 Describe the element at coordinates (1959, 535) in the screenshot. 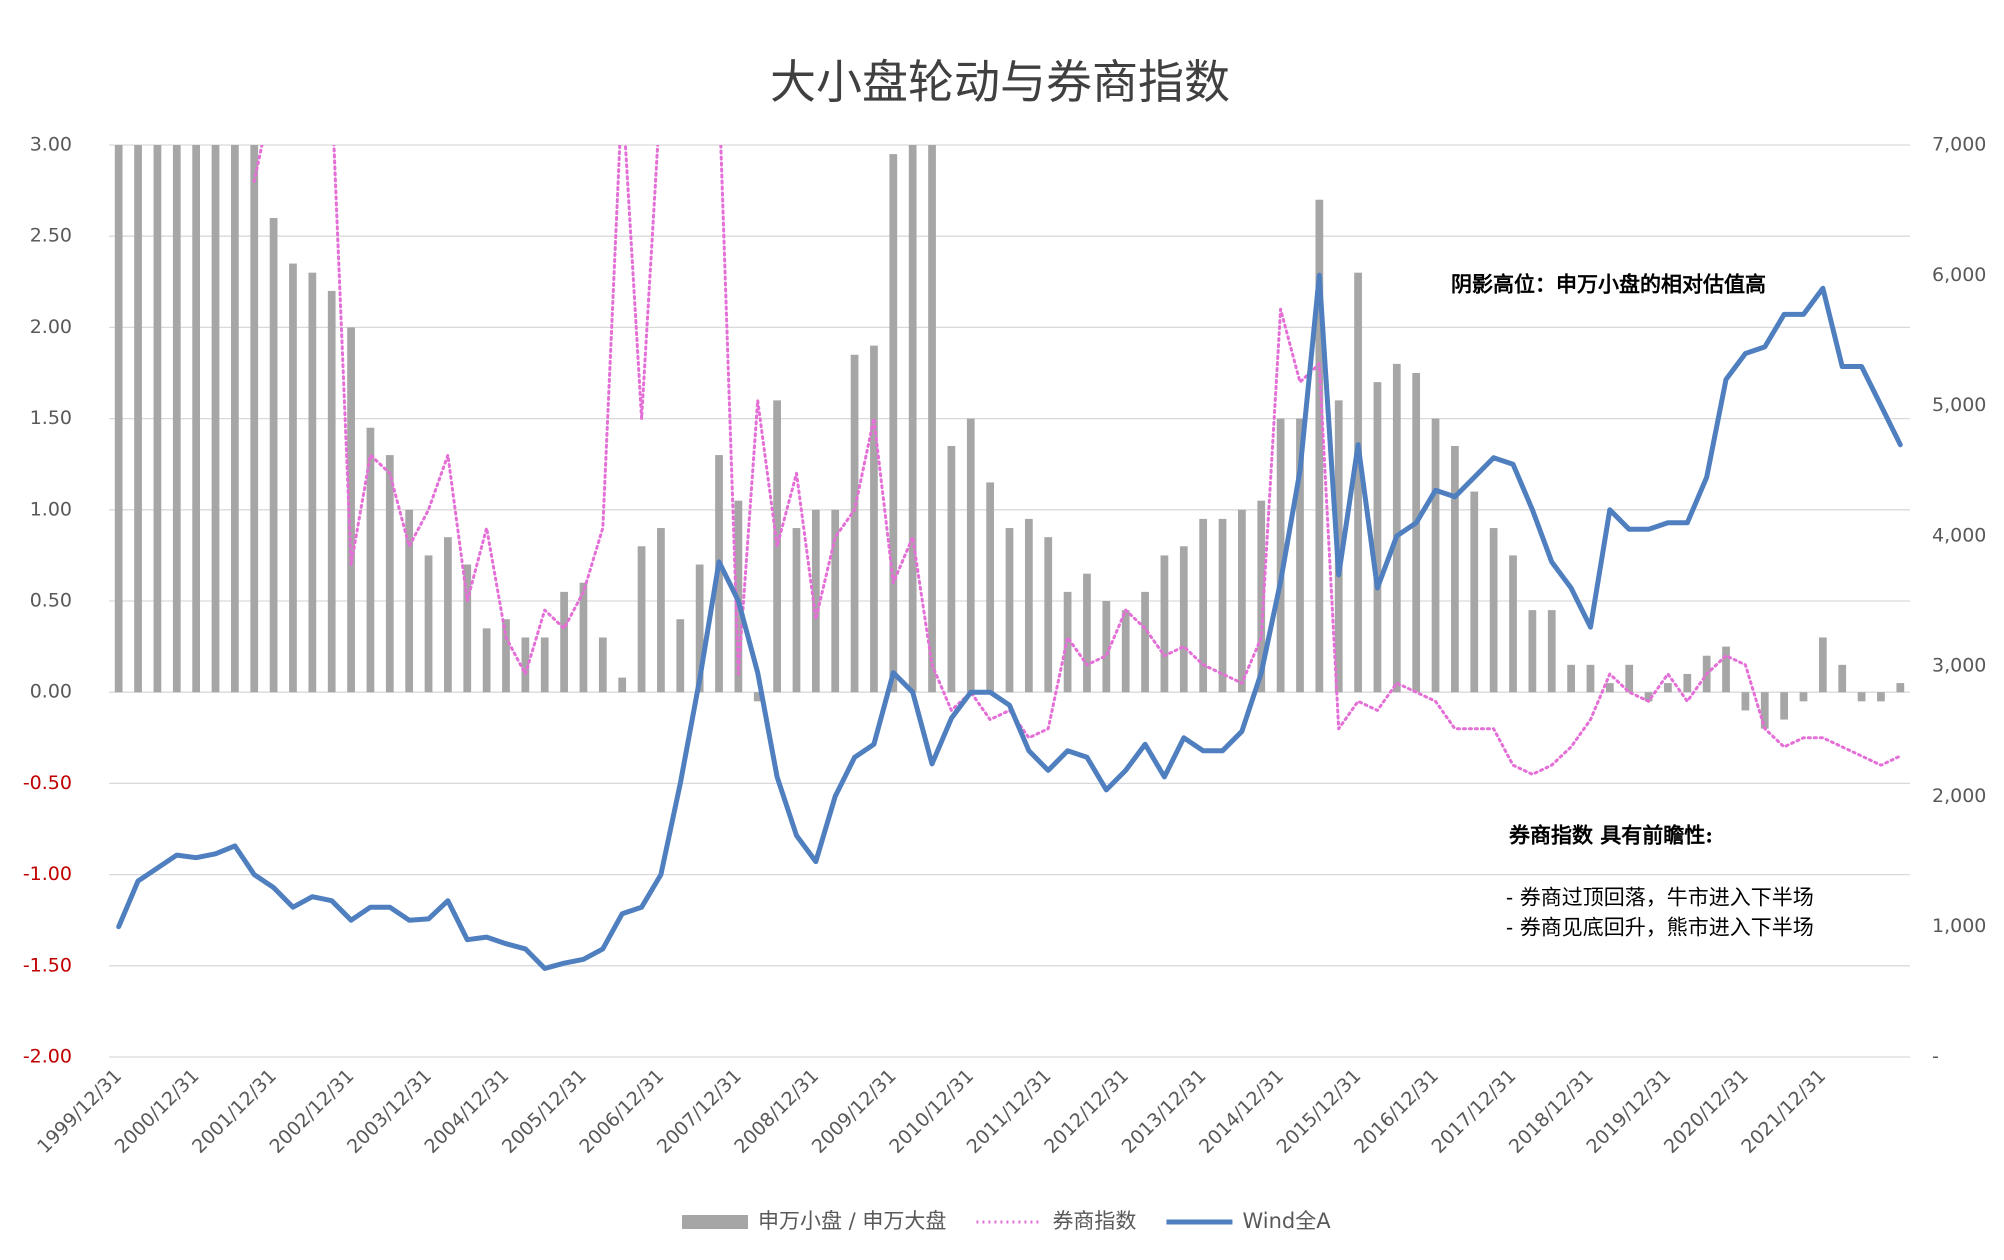

I see `y2-tick-label: 4,000` at that location.